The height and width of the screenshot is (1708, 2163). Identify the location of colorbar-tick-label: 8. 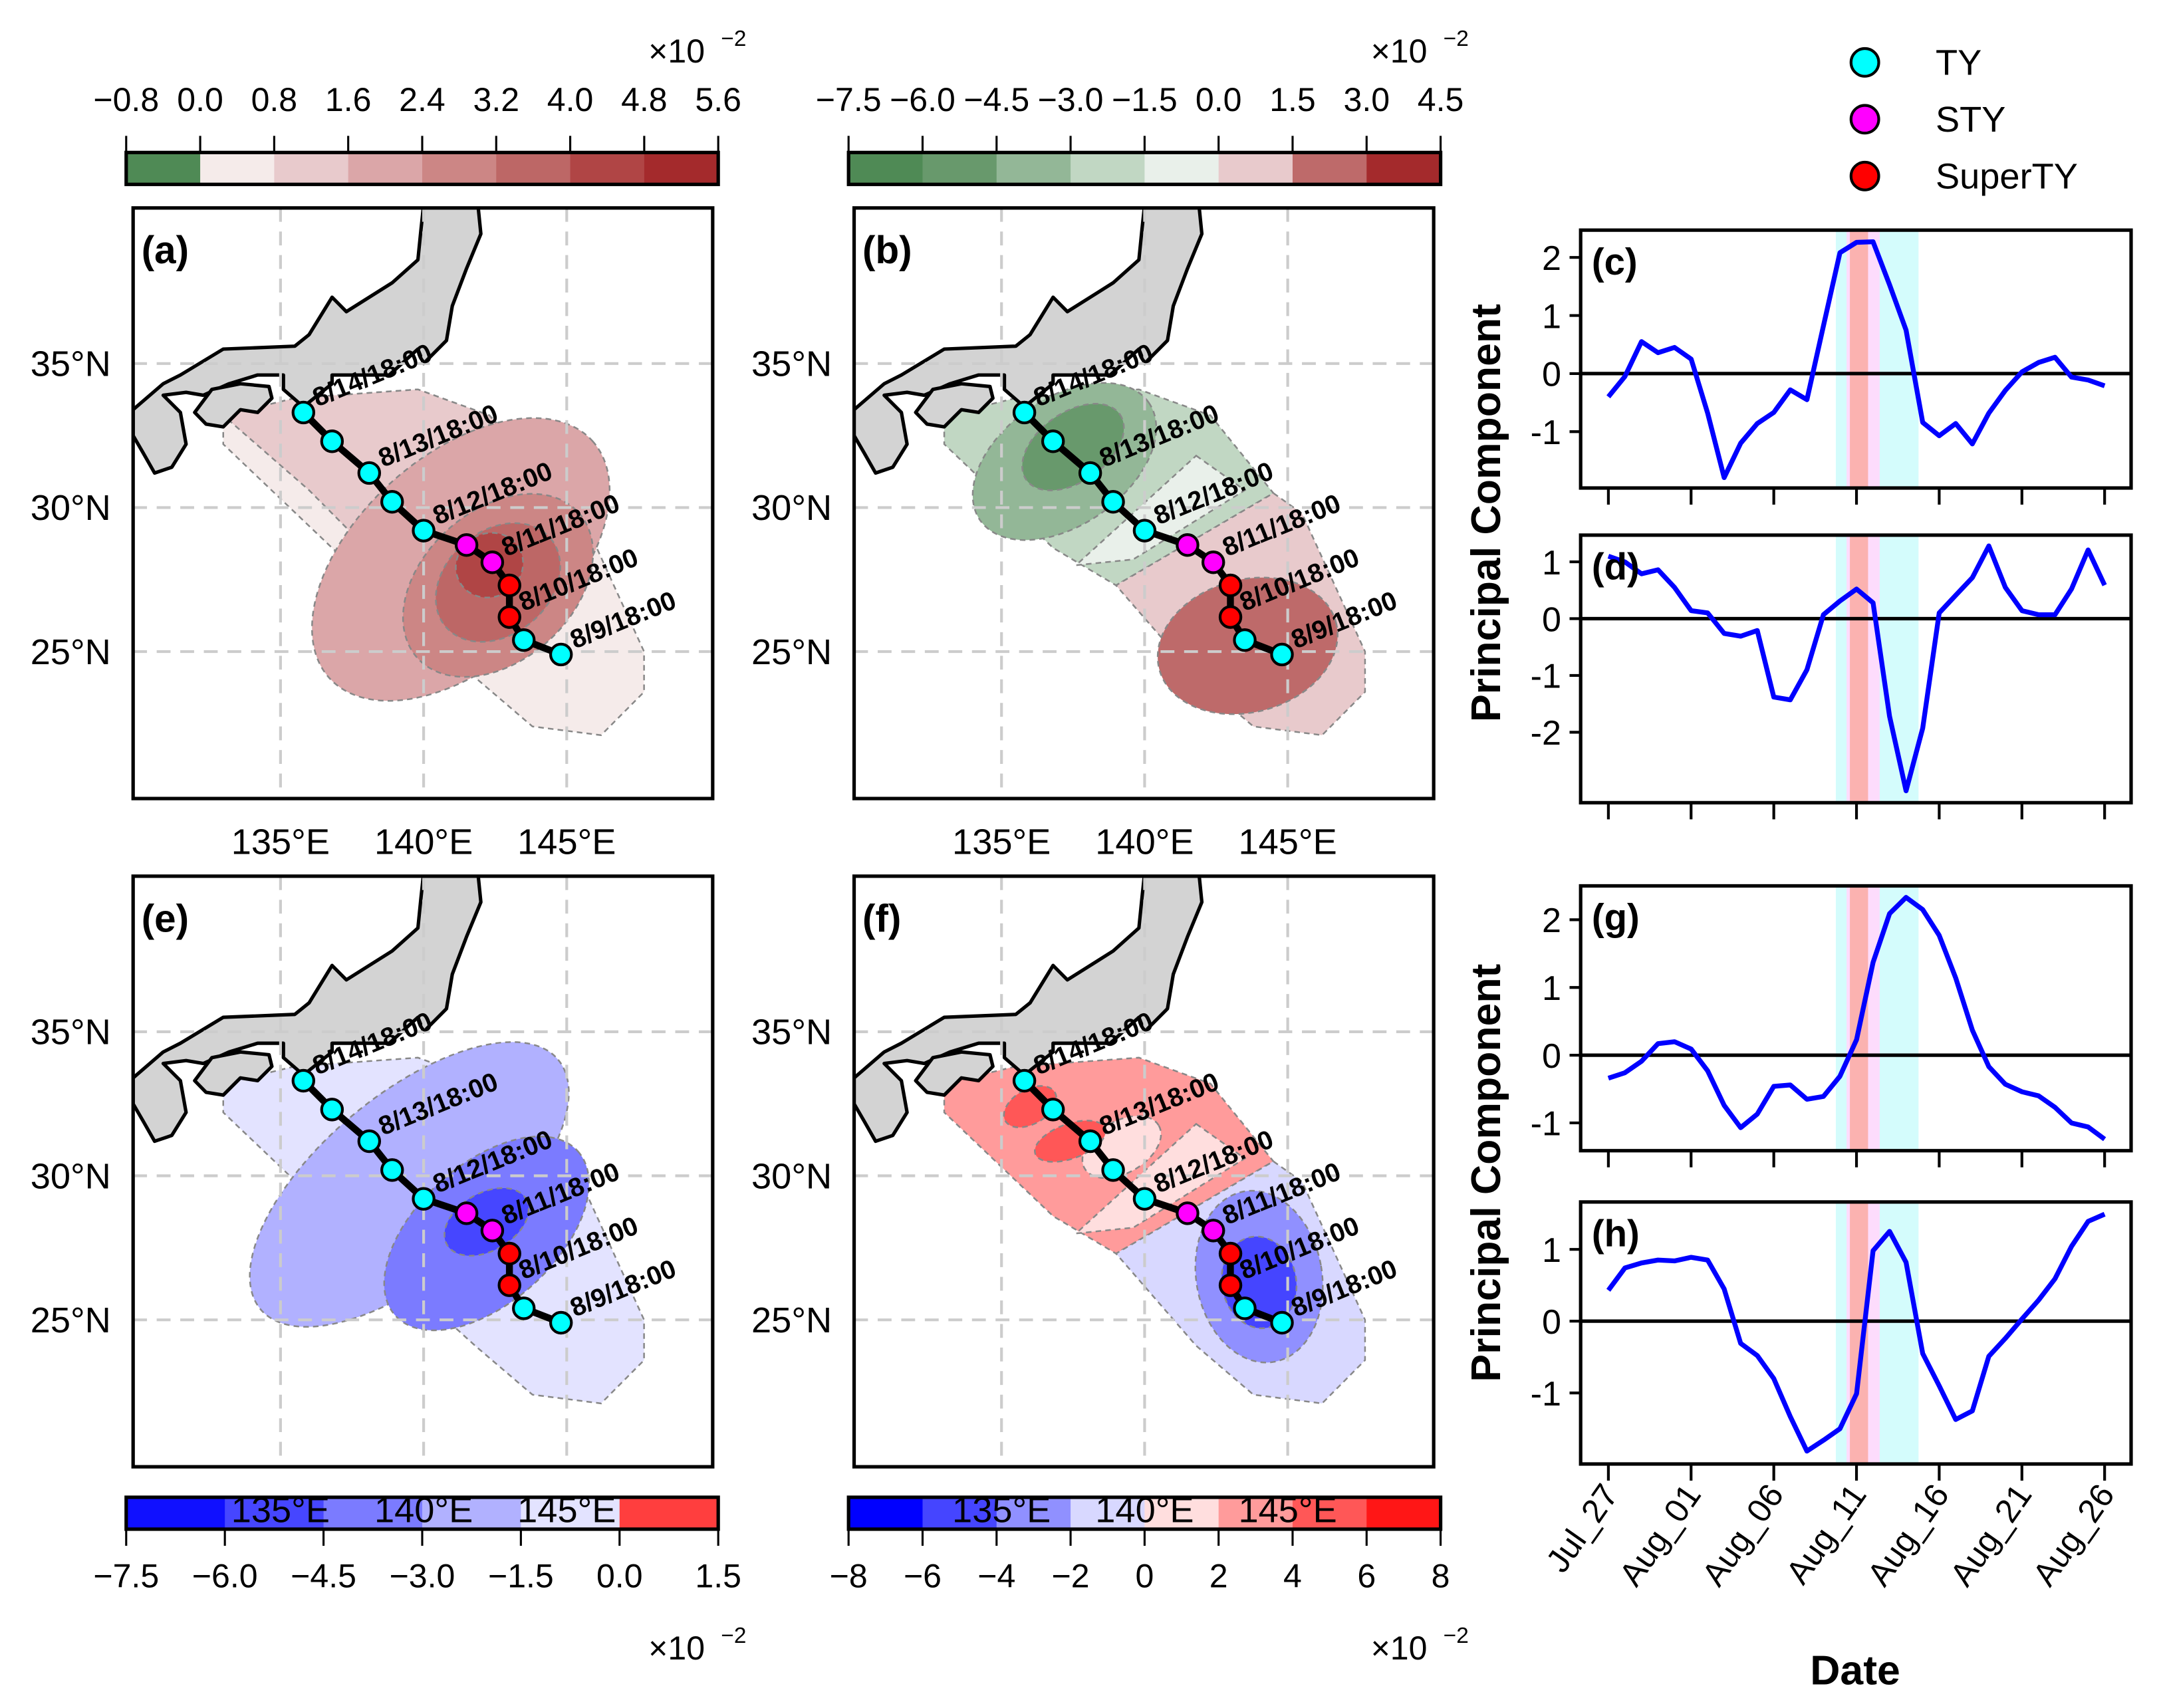
(1441, 1577).